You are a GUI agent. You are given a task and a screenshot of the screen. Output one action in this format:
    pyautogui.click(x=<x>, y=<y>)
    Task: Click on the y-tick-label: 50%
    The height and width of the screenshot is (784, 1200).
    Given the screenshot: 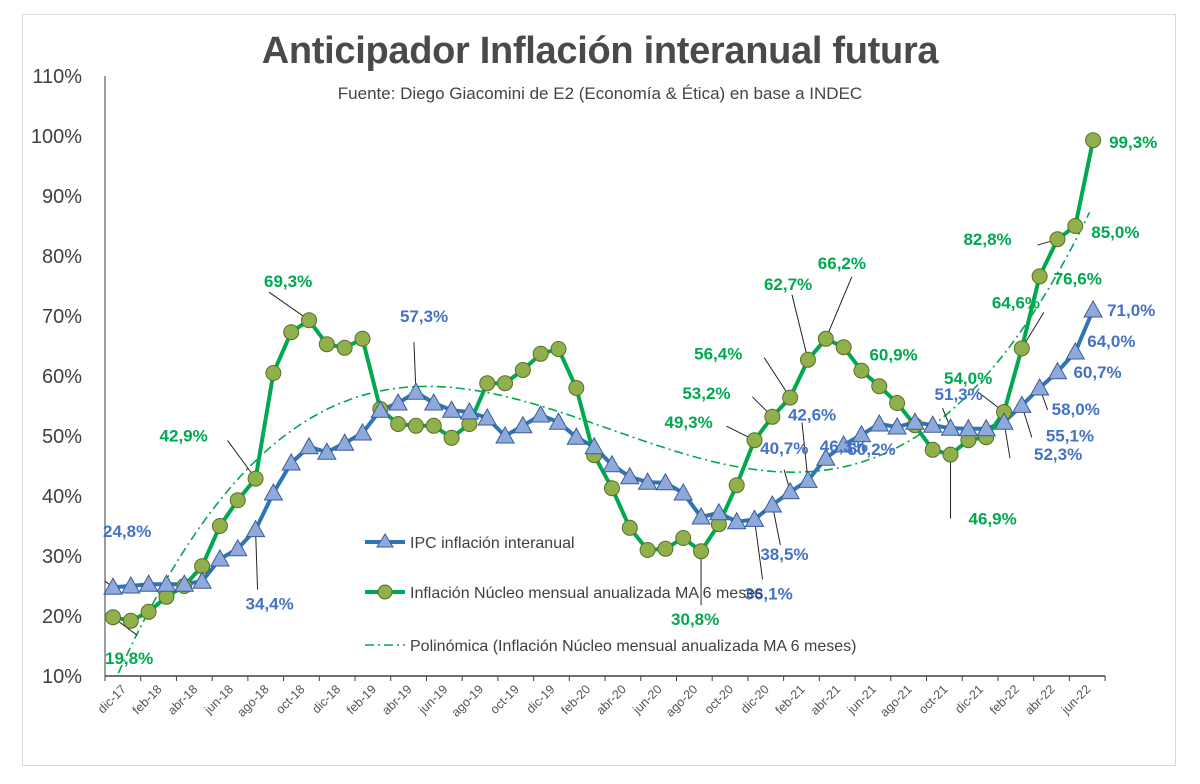 What is the action you would take?
    pyautogui.click(x=62, y=437)
    